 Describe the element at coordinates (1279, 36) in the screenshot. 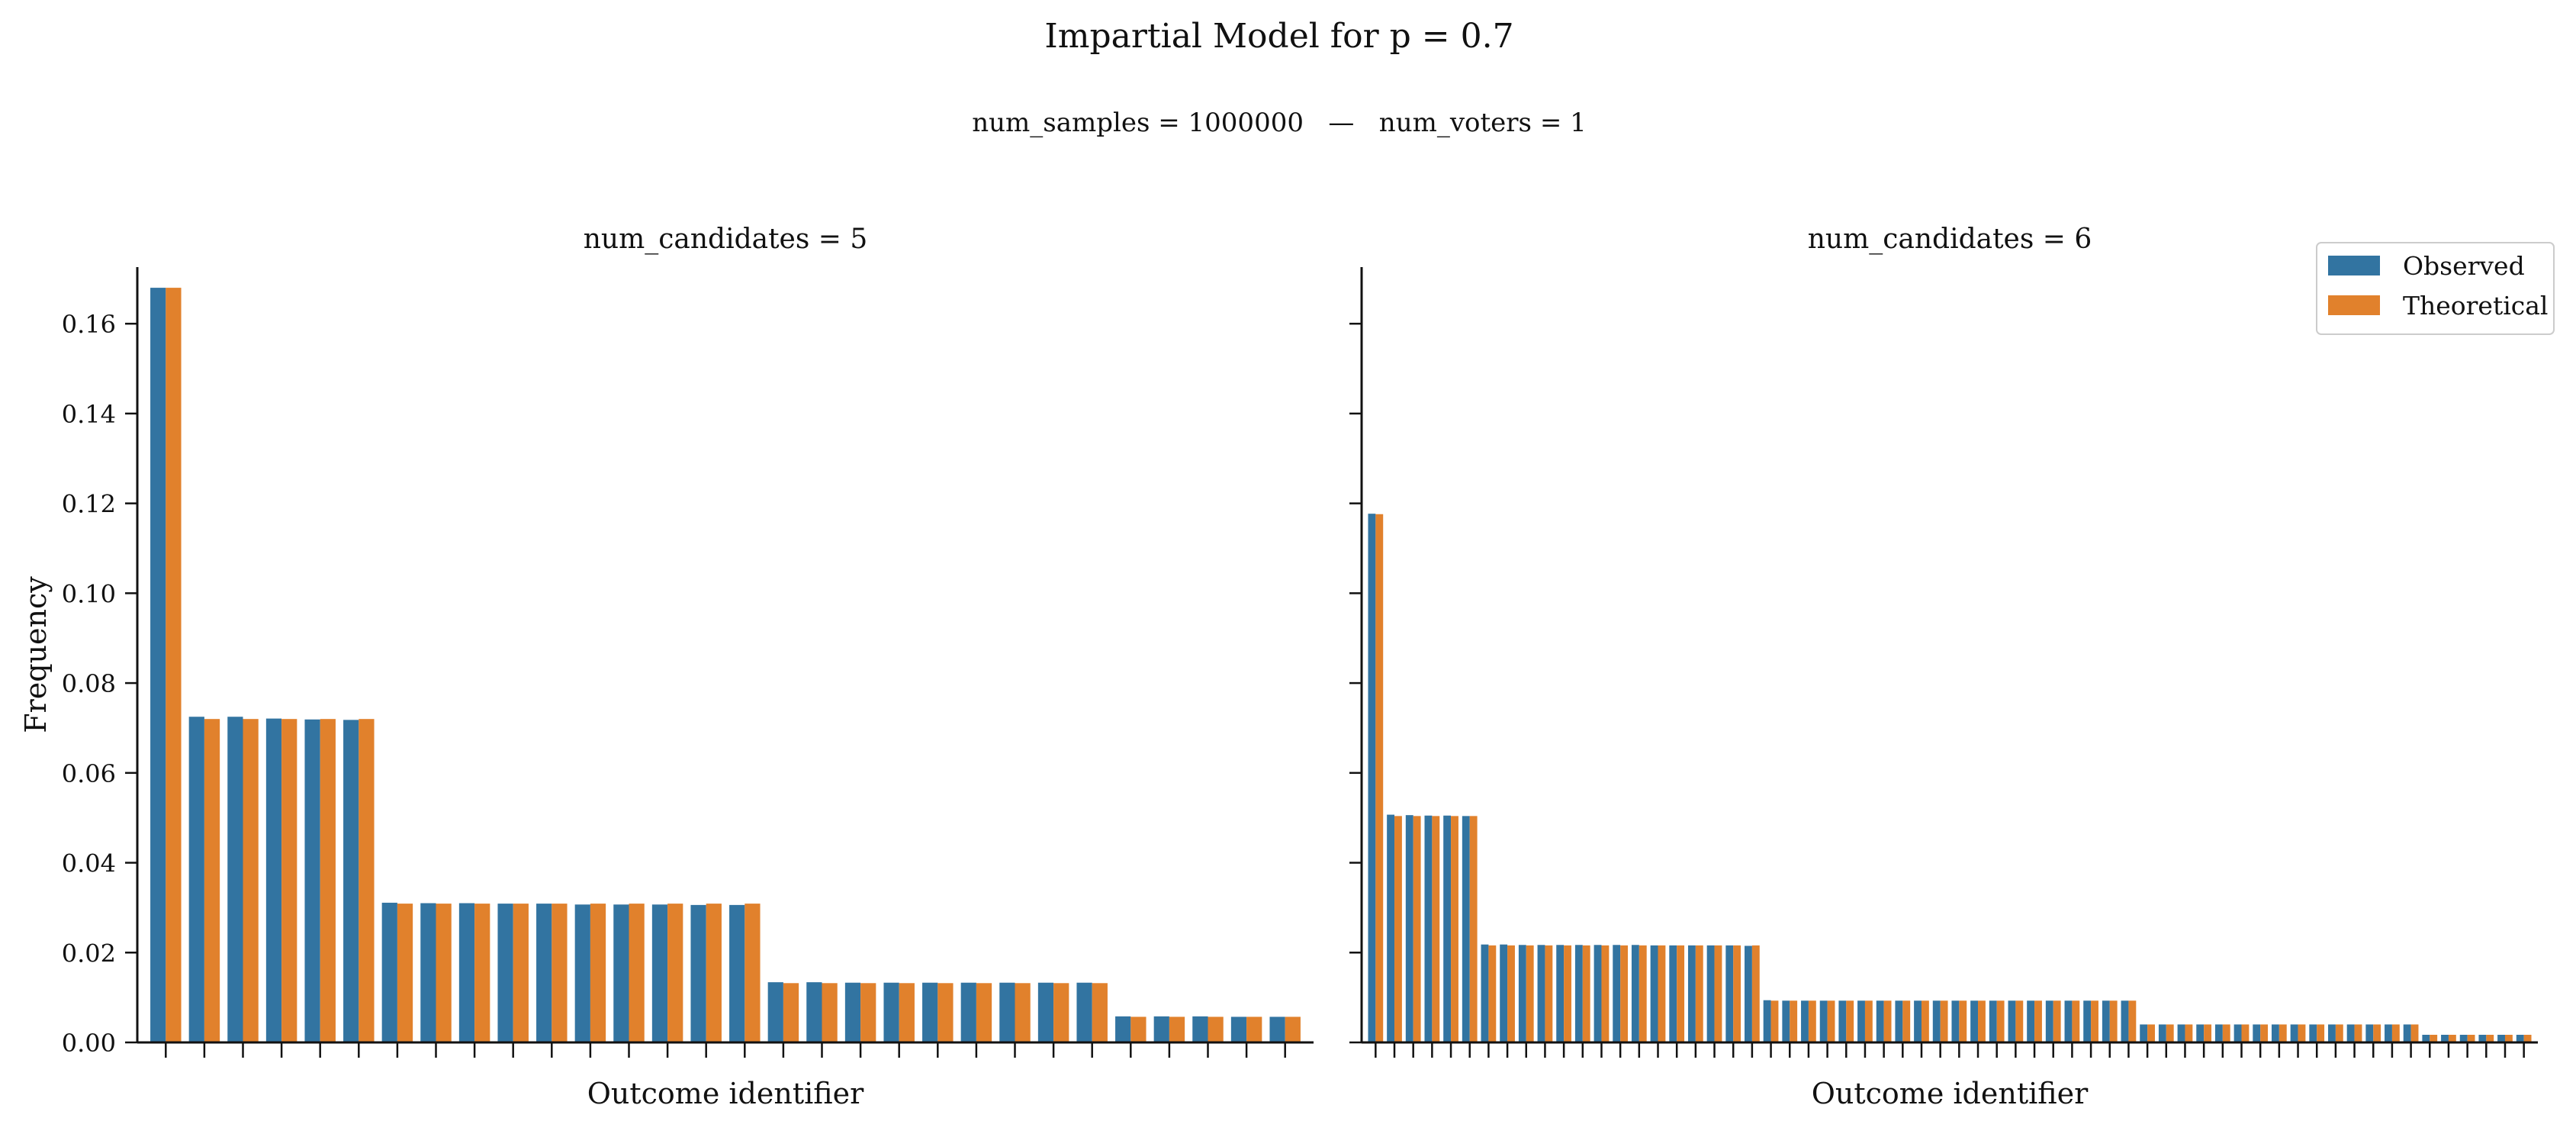

I see `figure-title: Impartial Model for p = 0.7` at that location.